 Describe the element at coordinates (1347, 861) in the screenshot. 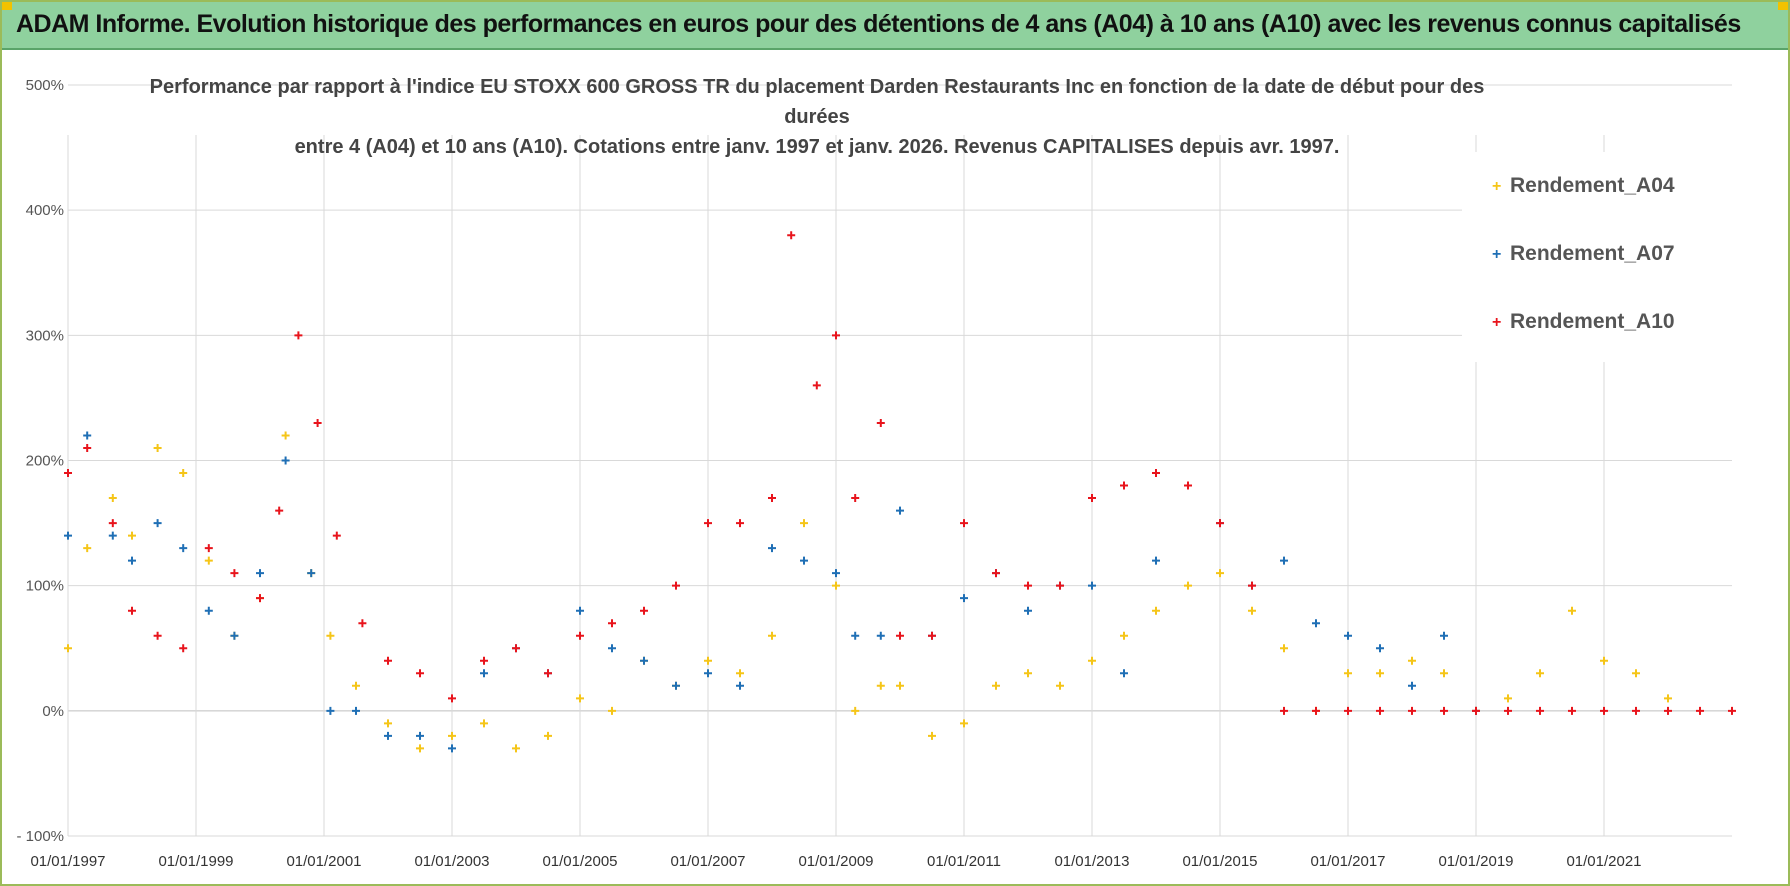

I see `x-tick-label: 01/01/2017` at that location.